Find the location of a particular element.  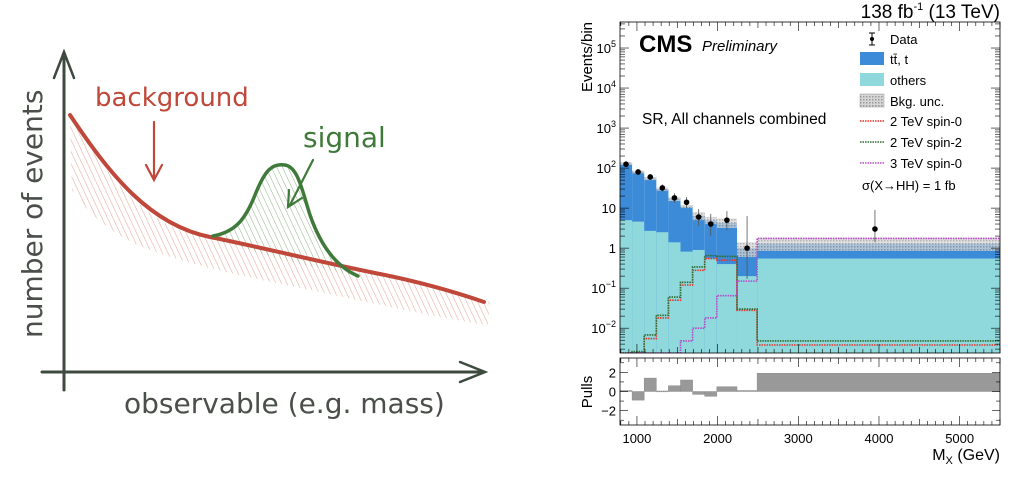

ttbar-swatch-icon is located at coordinates (872, 58).